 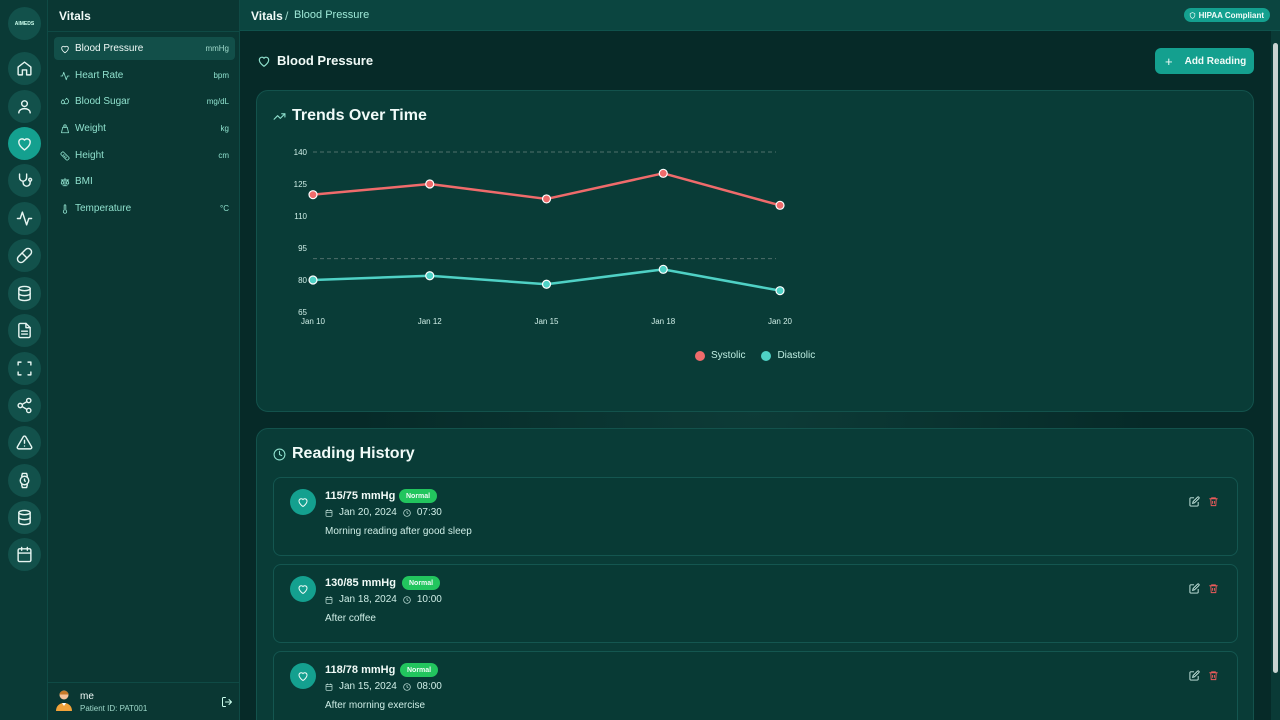 I want to click on add-reading-button: + Add Reading, so click(x=1204, y=61).